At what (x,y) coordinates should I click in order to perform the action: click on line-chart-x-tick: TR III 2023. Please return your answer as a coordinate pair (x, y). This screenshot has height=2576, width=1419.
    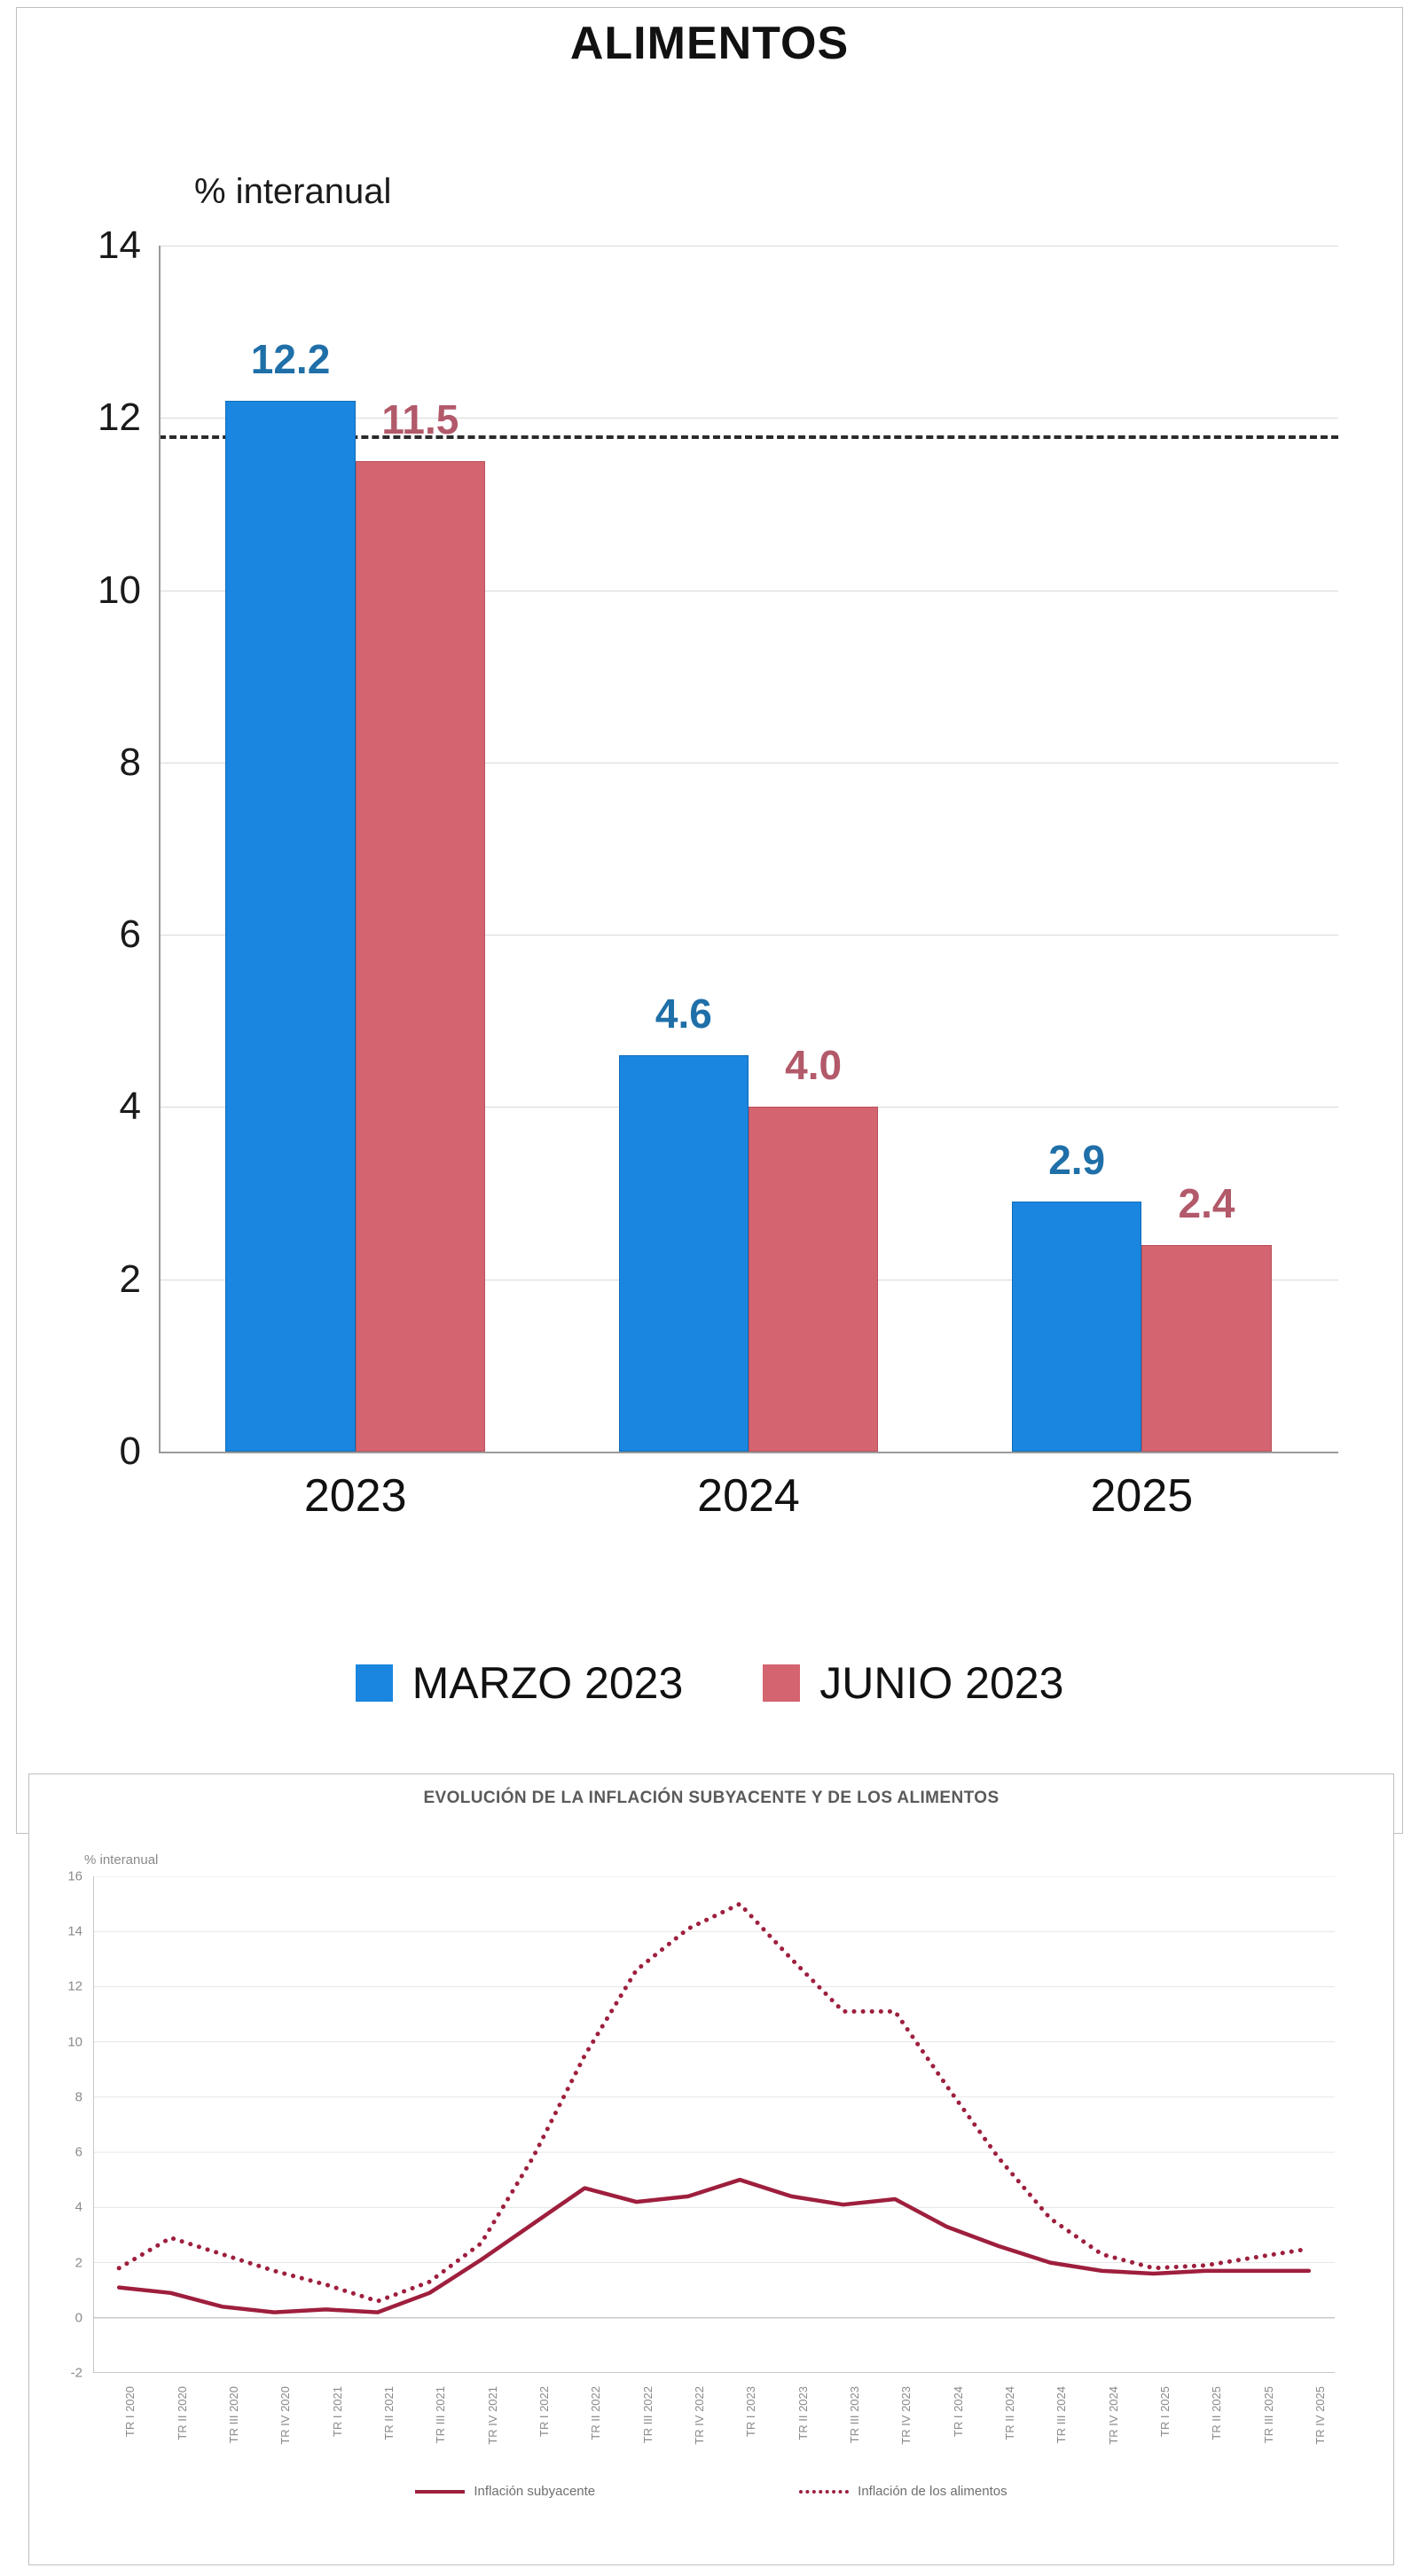
    Looking at the image, I should click on (854, 2415).